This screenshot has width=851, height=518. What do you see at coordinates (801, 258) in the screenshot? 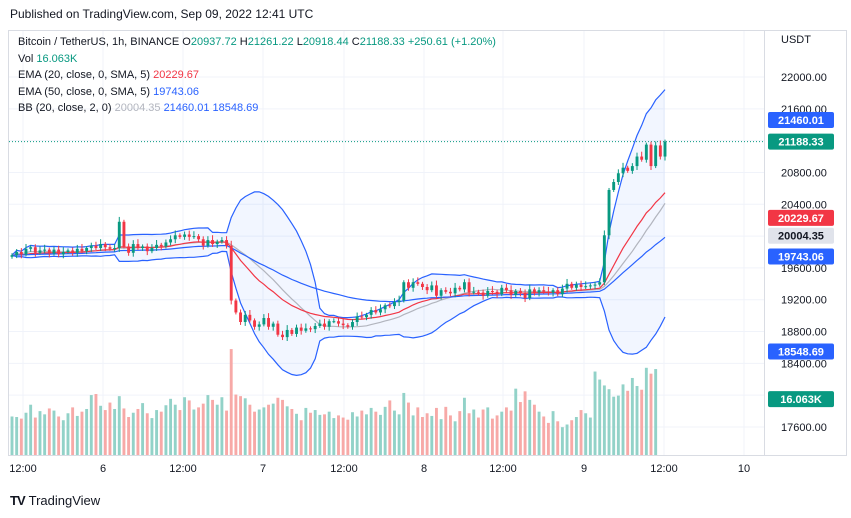
I see `price-badge-label: 19743.06` at bounding box center [801, 258].